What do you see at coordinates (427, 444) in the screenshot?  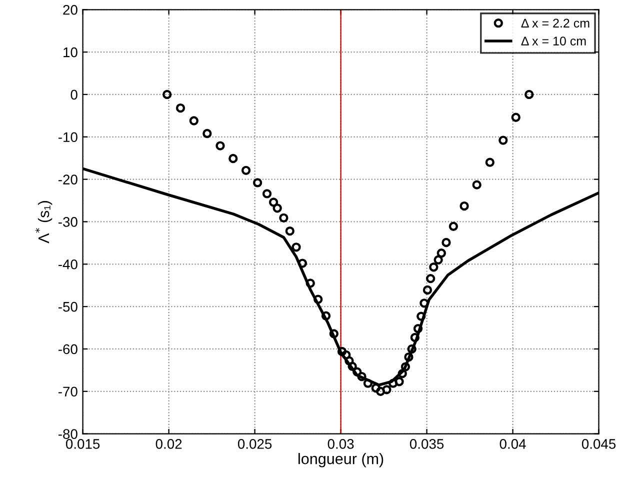 I see `x-tick-label: 0.035` at bounding box center [427, 444].